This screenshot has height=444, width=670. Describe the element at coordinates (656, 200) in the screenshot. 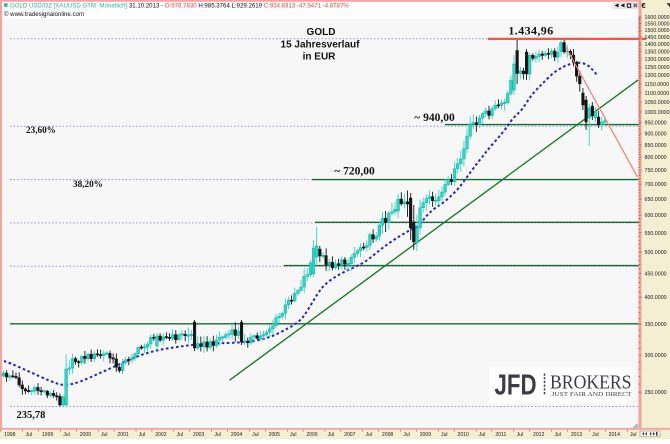

I see `svg-text: 650.0000` at that location.